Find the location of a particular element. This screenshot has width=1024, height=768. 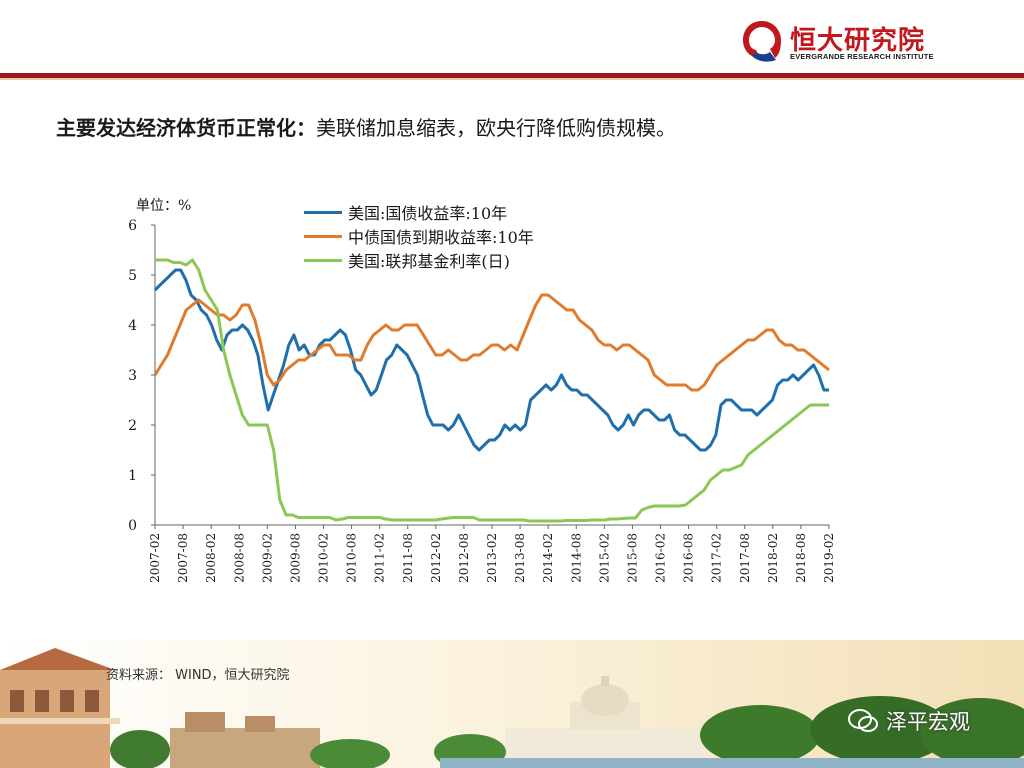

villa-building is located at coordinates (60, 708).